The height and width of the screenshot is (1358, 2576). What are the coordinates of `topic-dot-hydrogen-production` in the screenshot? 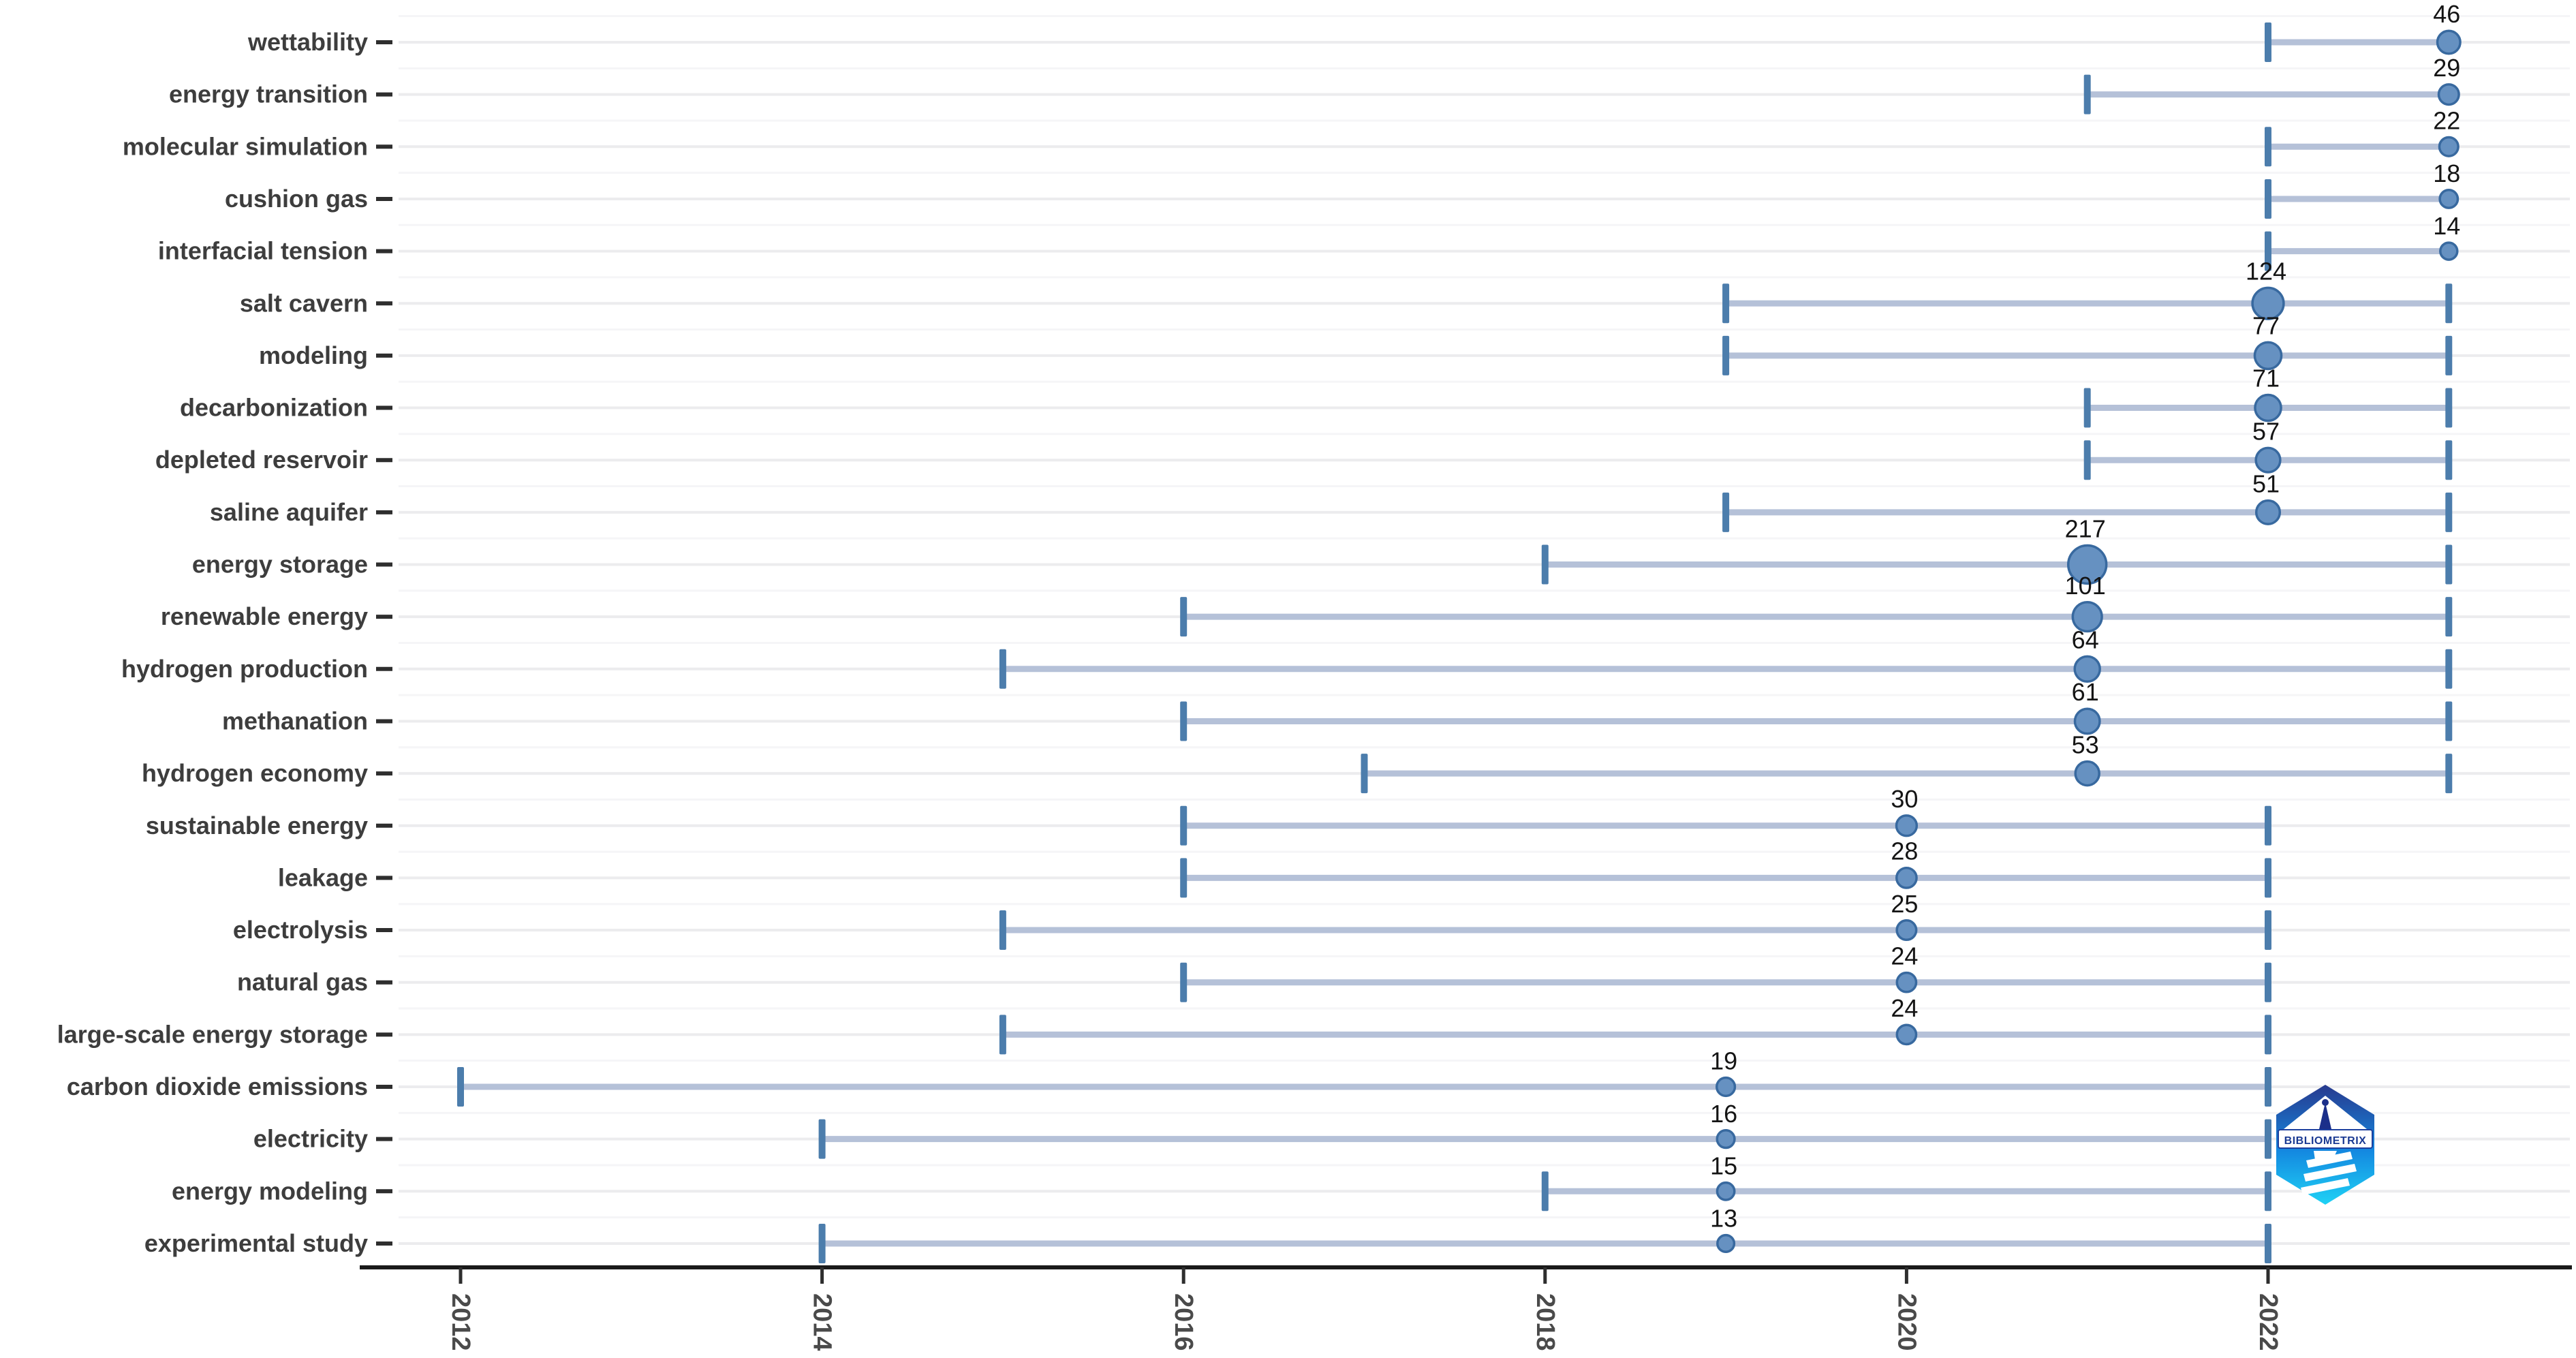 It's located at (2087, 669).